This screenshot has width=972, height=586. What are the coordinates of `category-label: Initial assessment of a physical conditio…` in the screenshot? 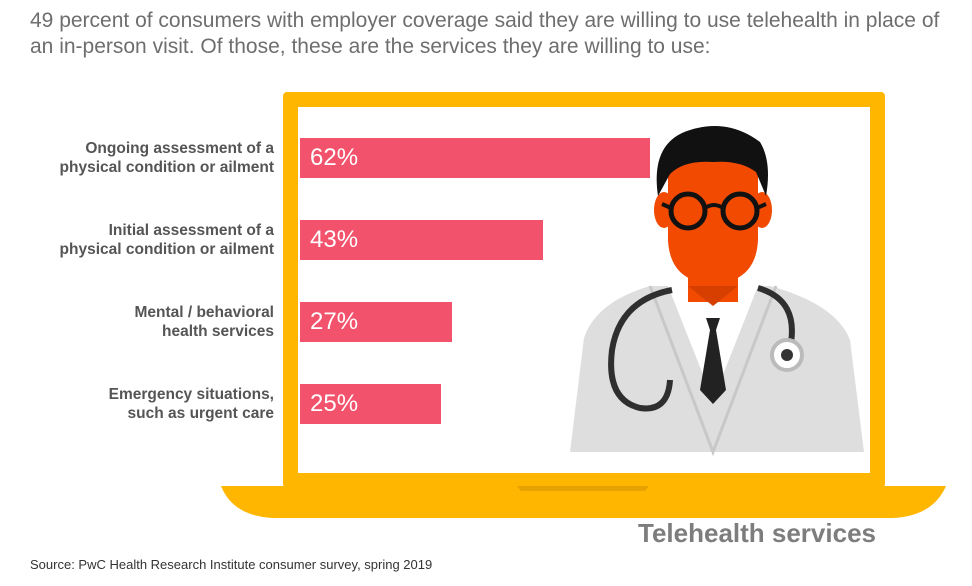 It's located at (147, 240).